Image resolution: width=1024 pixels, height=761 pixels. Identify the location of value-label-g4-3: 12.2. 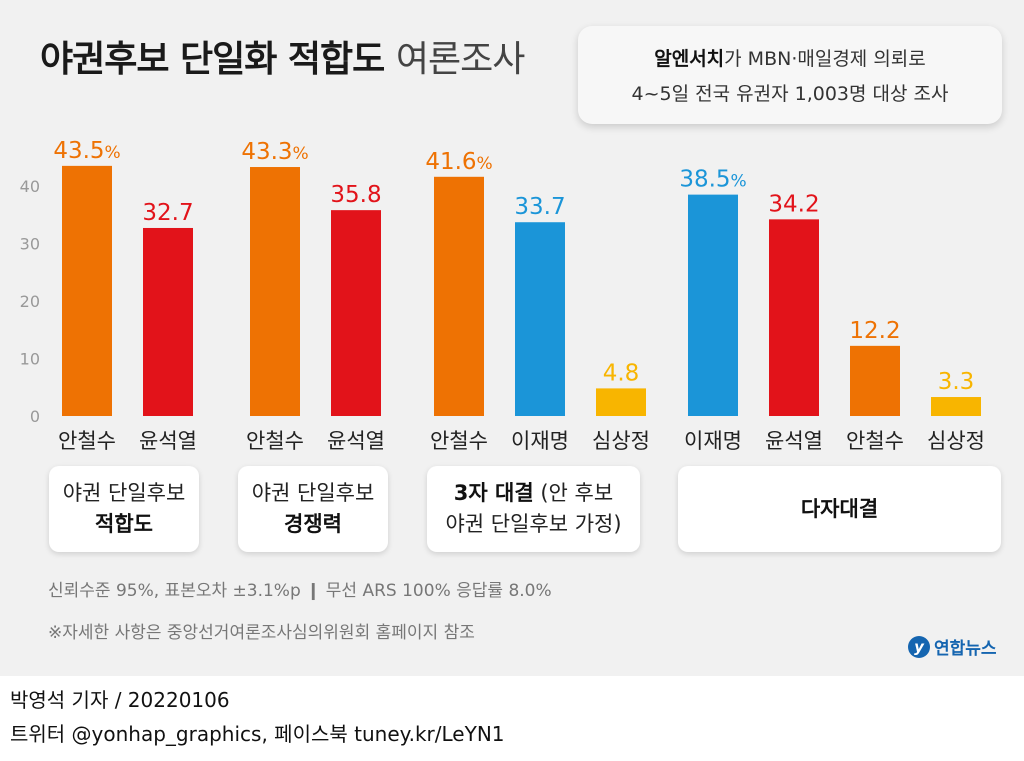
(874, 331).